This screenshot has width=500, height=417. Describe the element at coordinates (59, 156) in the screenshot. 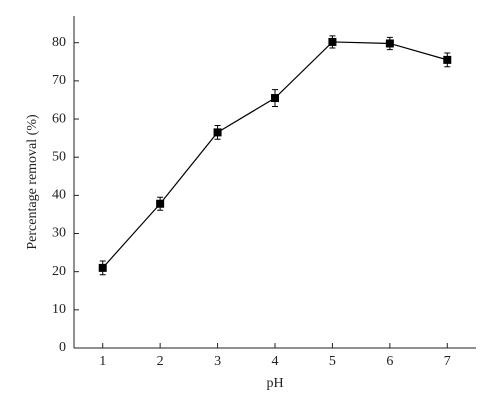

I see `y-tick-label: 50` at that location.